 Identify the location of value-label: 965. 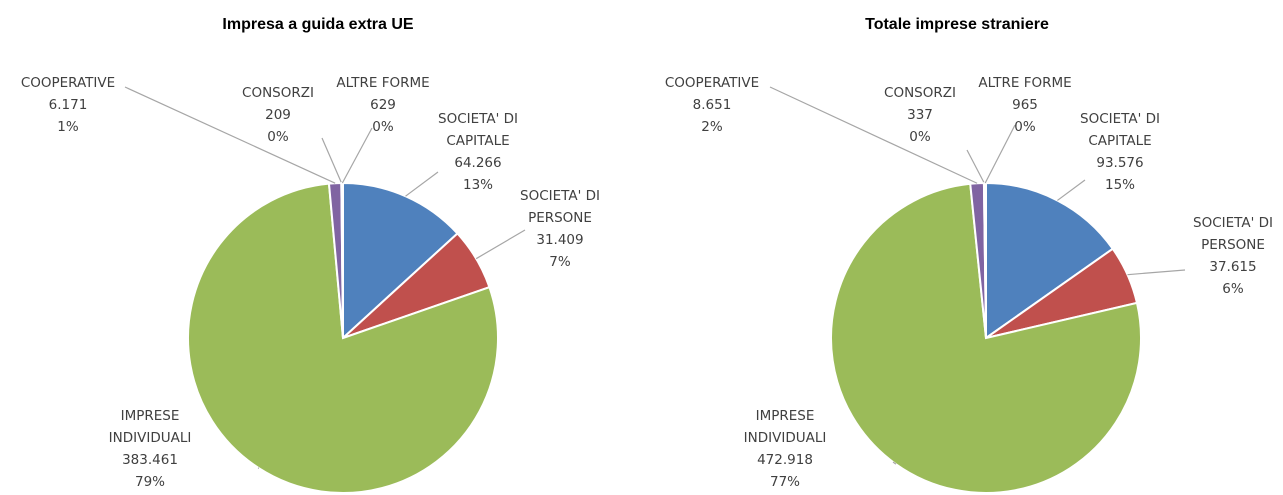
(1025, 105).